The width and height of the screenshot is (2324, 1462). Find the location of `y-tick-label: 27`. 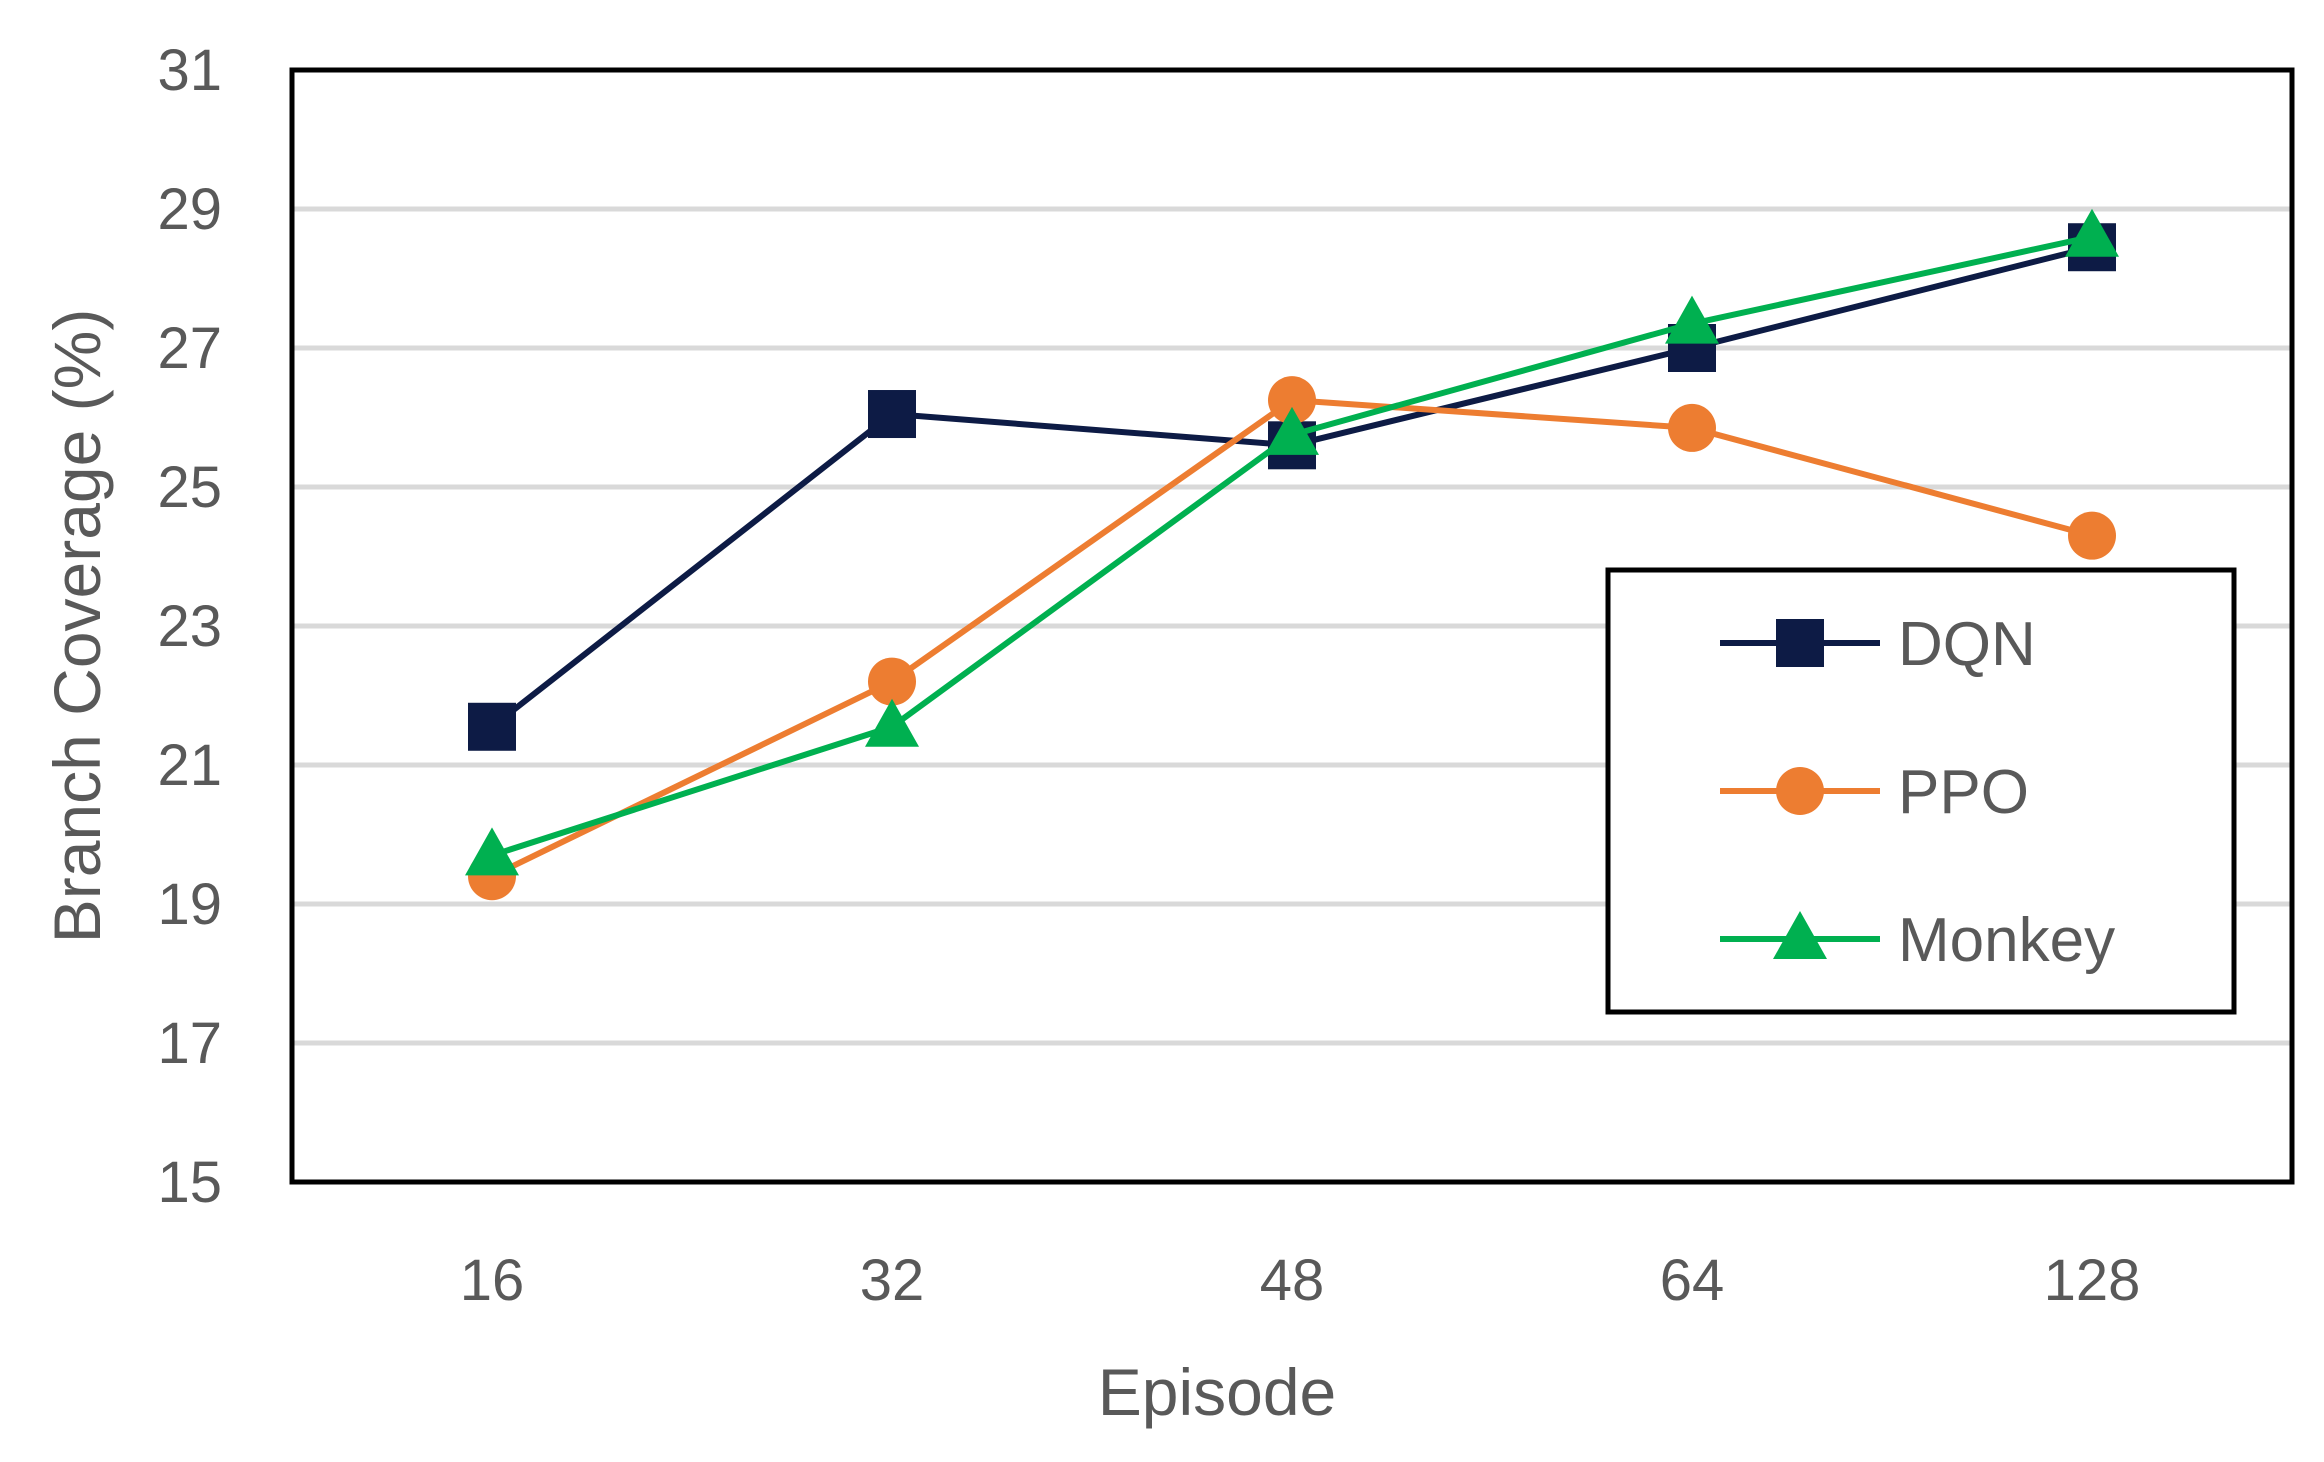

y-tick-label: 27 is located at coordinates (189, 348).